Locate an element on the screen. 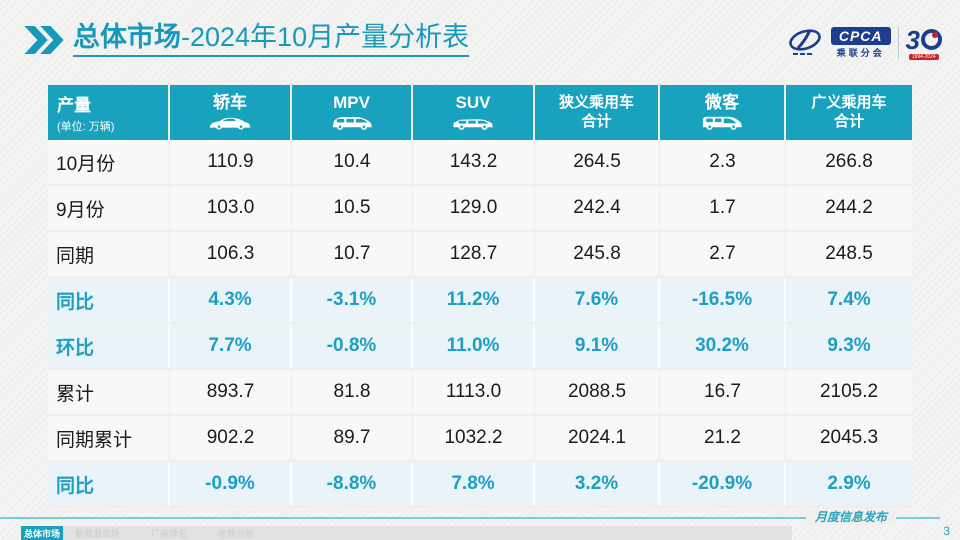 This screenshot has width=960, height=540. table-cell: 129.0 is located at coordinates (474, 208).